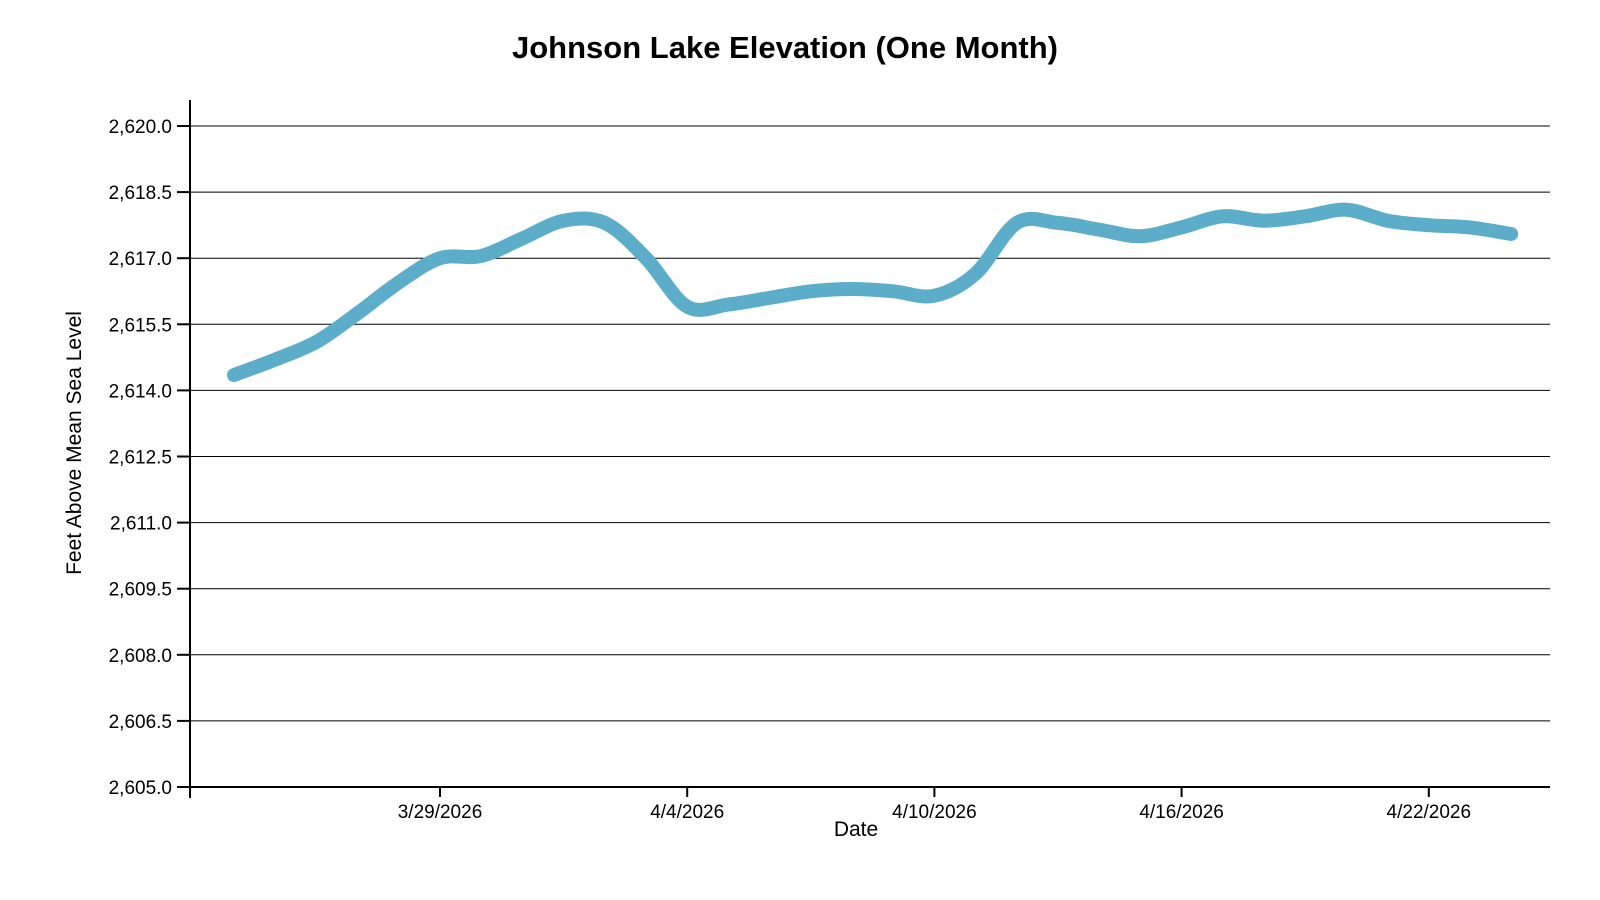 The image size is (1600, 900). I want to click on y-tick-label: 2,606.5, so click(140, 722).